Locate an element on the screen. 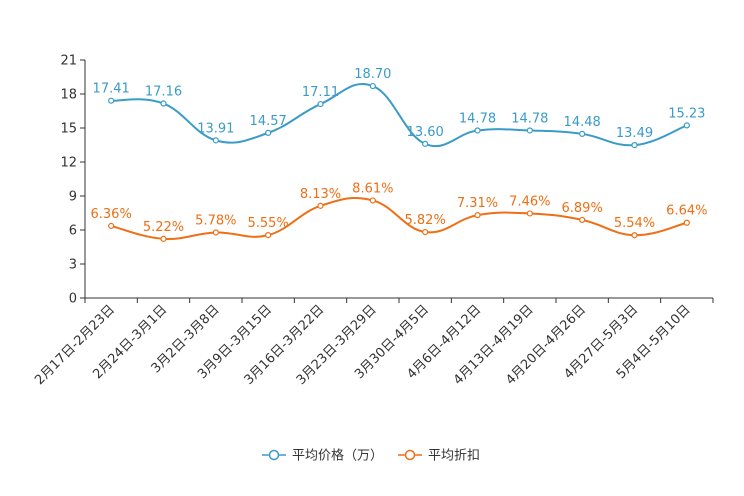  data-label: 8.61% is located at coordinates (372, 188).